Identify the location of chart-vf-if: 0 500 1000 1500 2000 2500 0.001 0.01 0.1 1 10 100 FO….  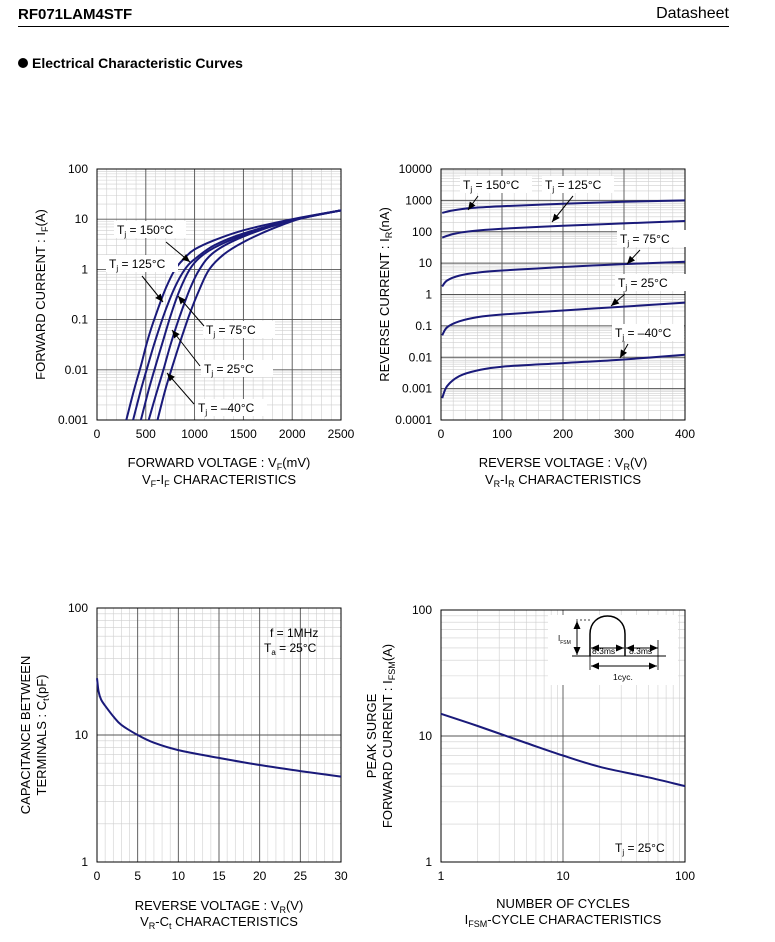
(194, 325).